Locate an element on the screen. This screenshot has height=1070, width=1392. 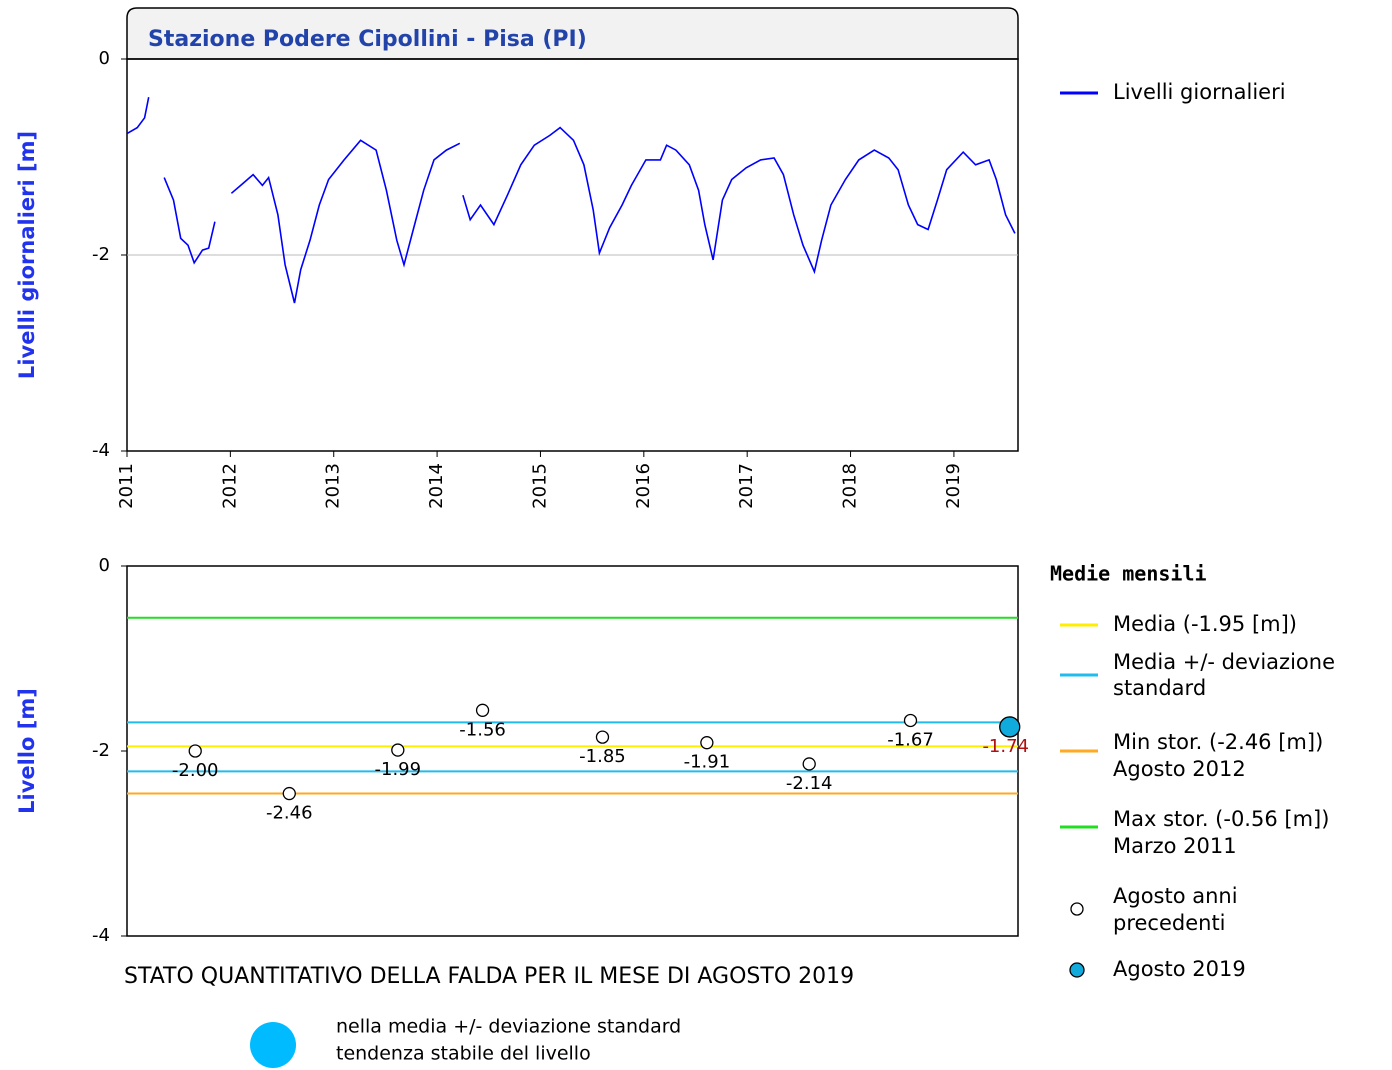
status-line: nella media +/- deviazione standard is located at coordinates (508, 1027).